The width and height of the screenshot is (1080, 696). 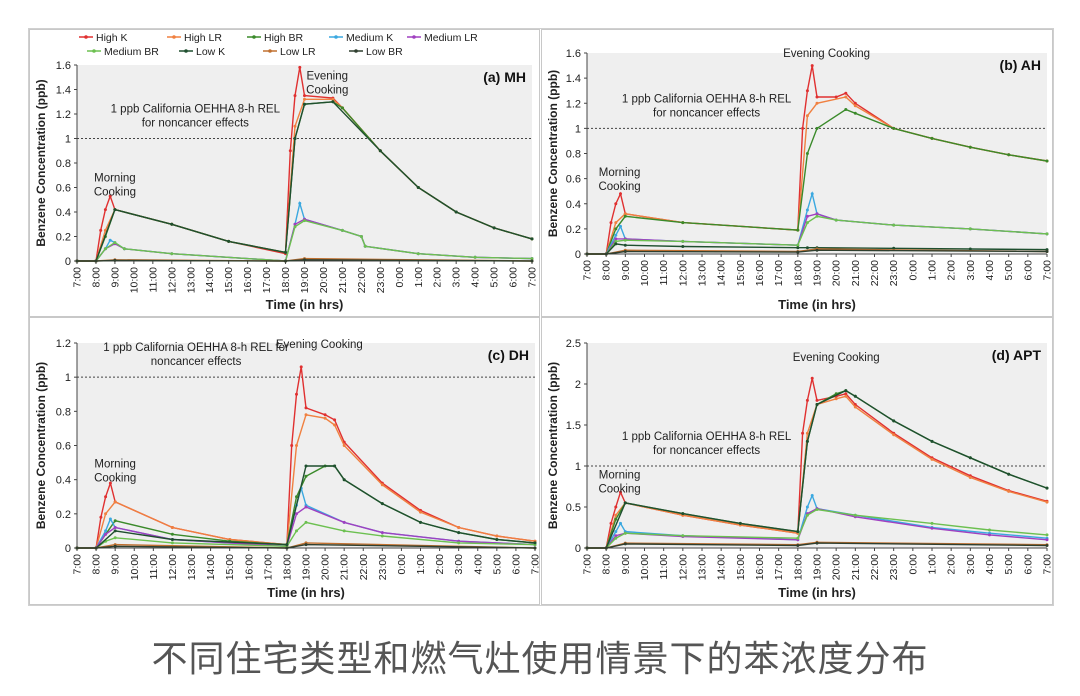 What do you see at coordinates (327, 91) in the screenshot?
I see `panel-1-annotation: Cooking` at bounding box center [327, 91].